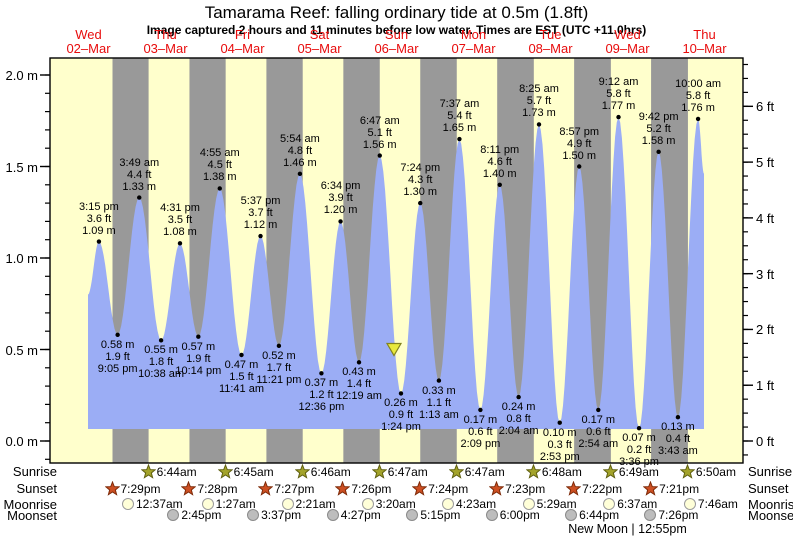  I want to click on tide-ft-text: 4.3 ft, so click(420, 180).